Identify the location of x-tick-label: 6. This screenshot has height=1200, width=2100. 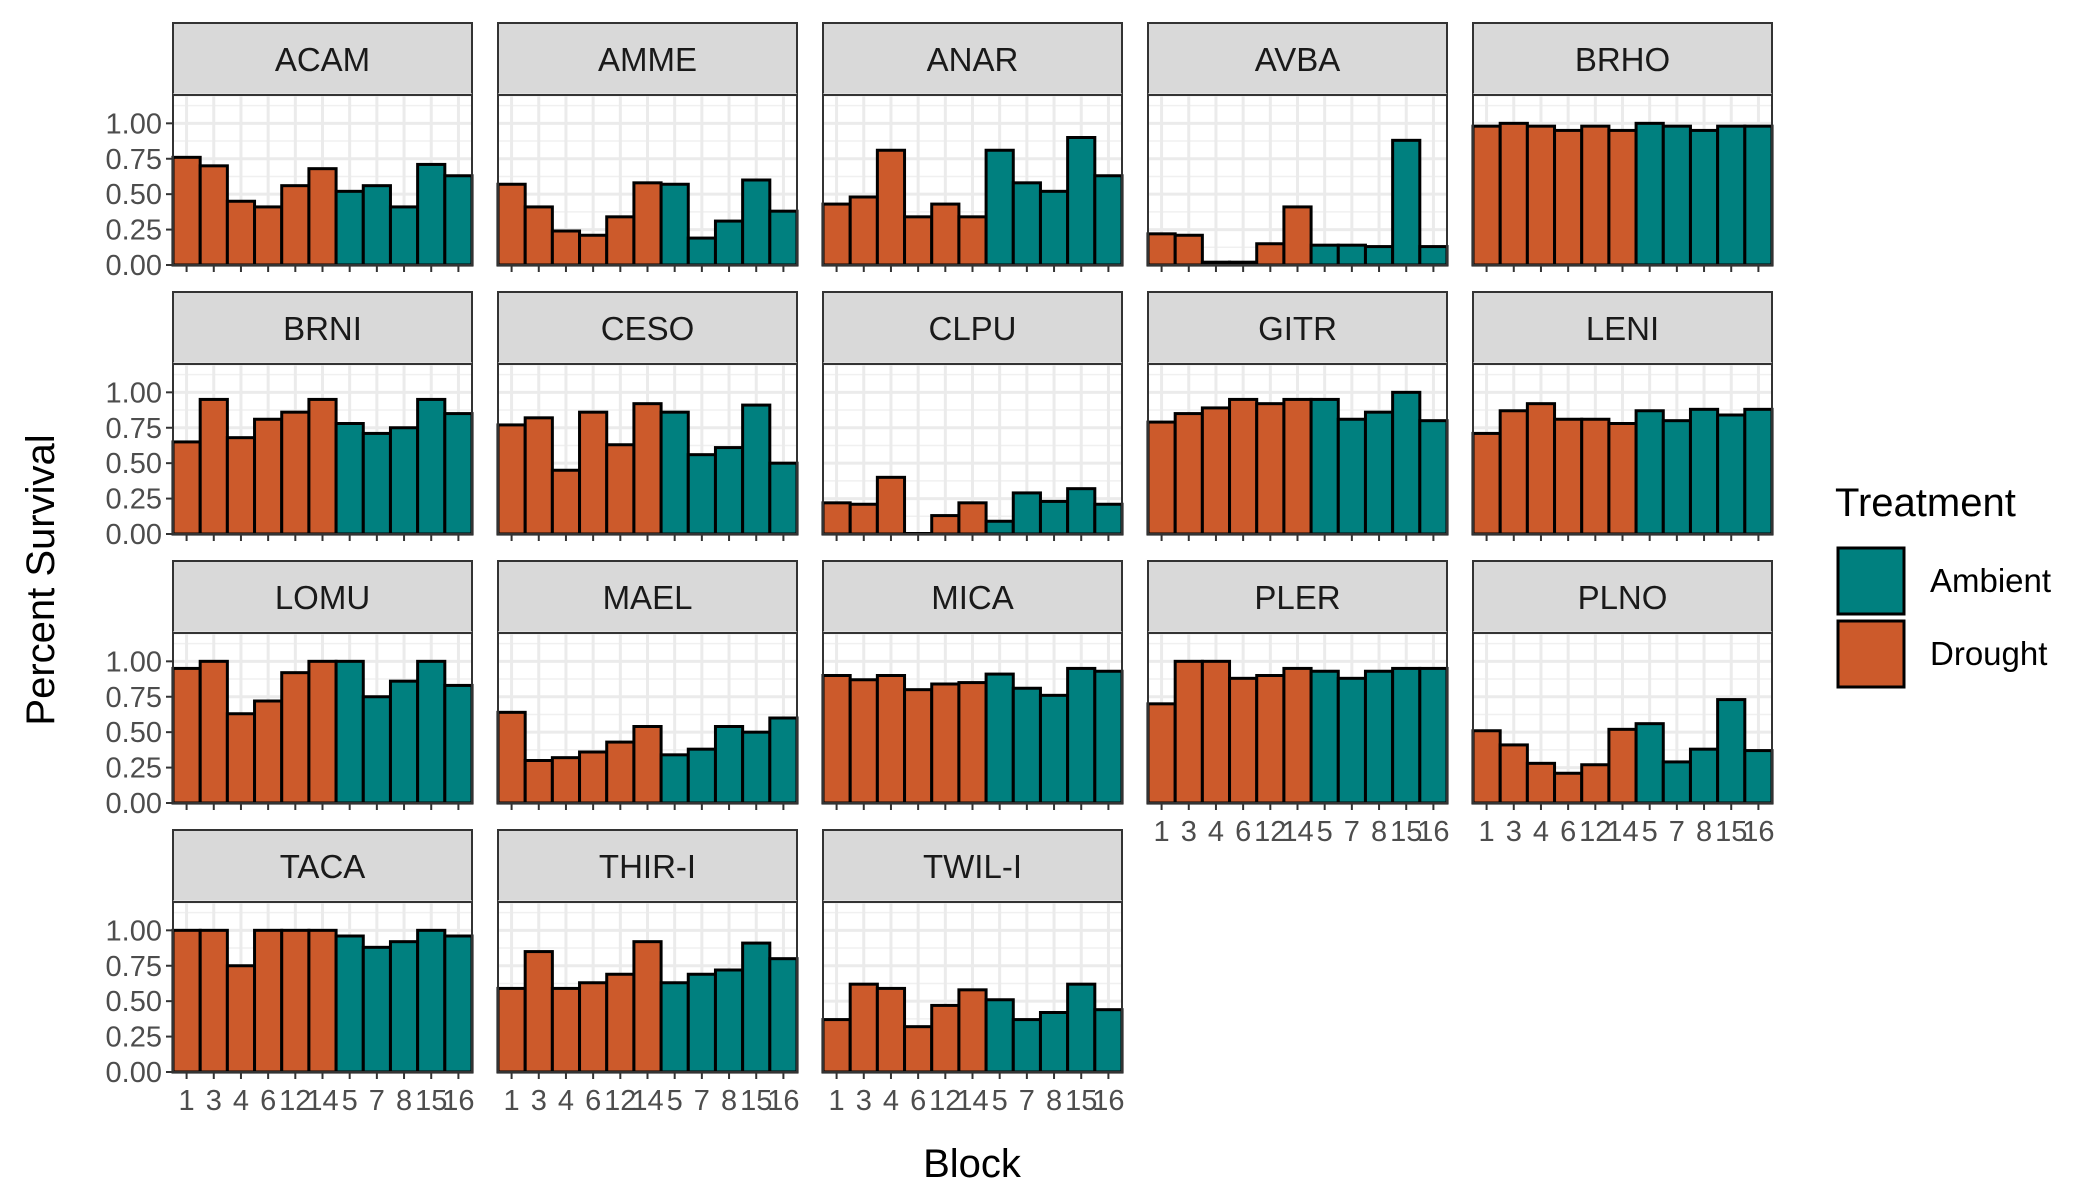
(268, 1101).